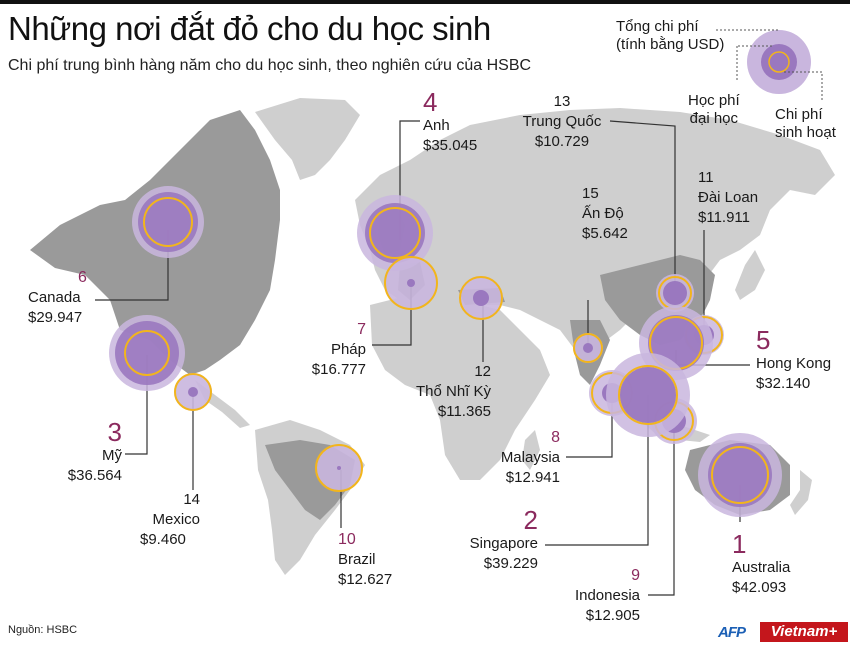 This screenshot has width=850, height=645. What do you see at coordinates (43, 630) in the screenshot?
I see `source-note: Nguồn: HSBC` at bounding box center [43, 630].